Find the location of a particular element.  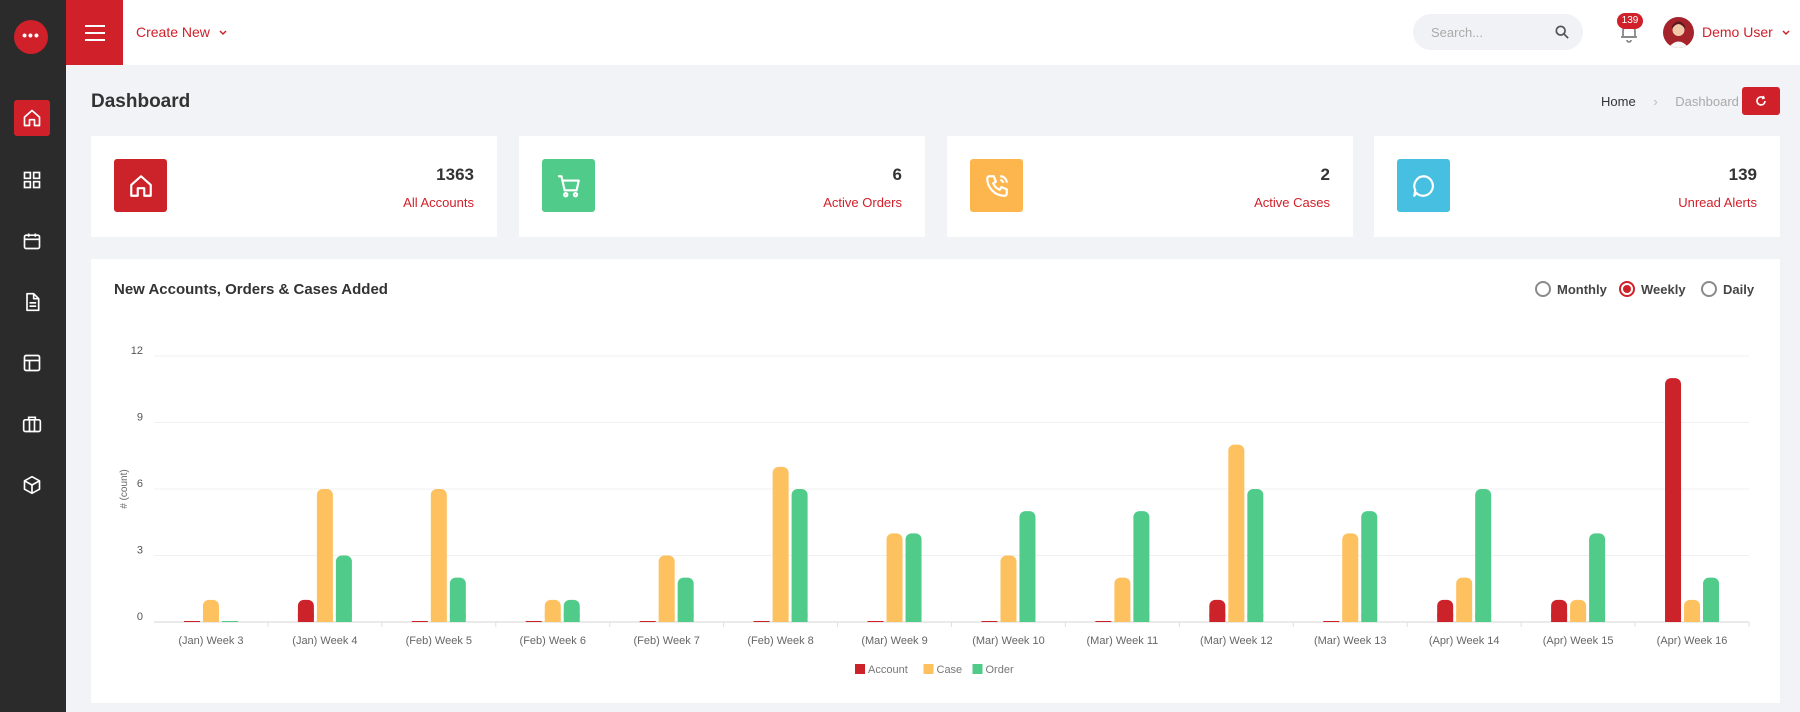

sidebar-item-apps is located at coordinates (32, 180).